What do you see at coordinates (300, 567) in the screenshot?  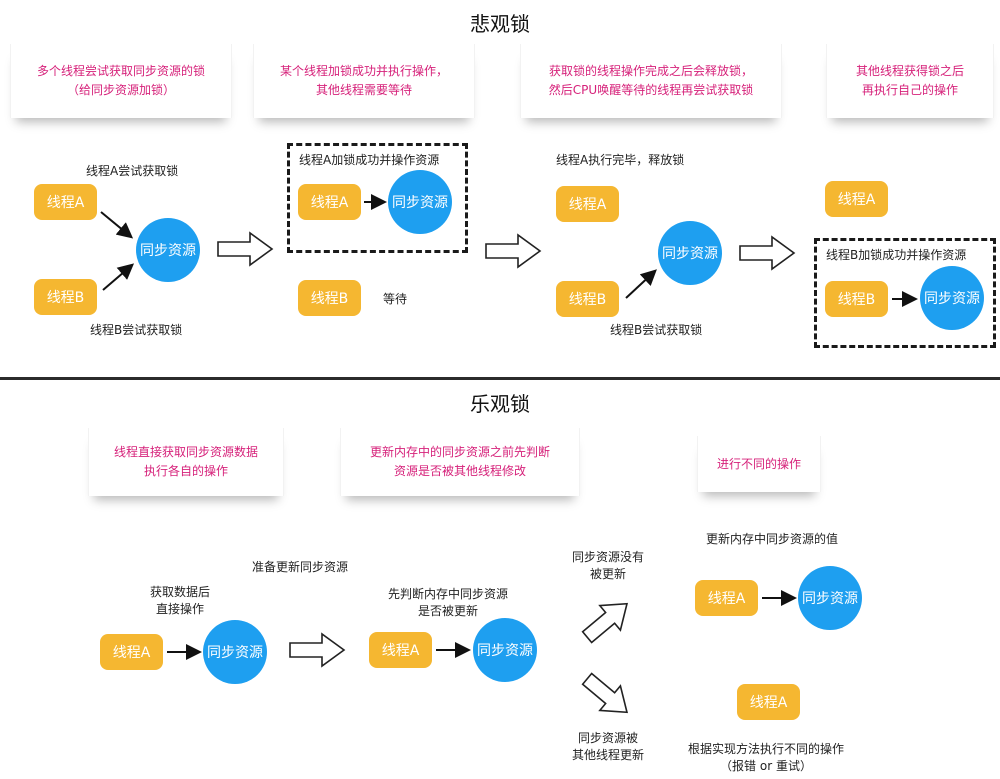 I see `prepare-update-label: 准备更新同步资源` at bounding box center [300, 567].